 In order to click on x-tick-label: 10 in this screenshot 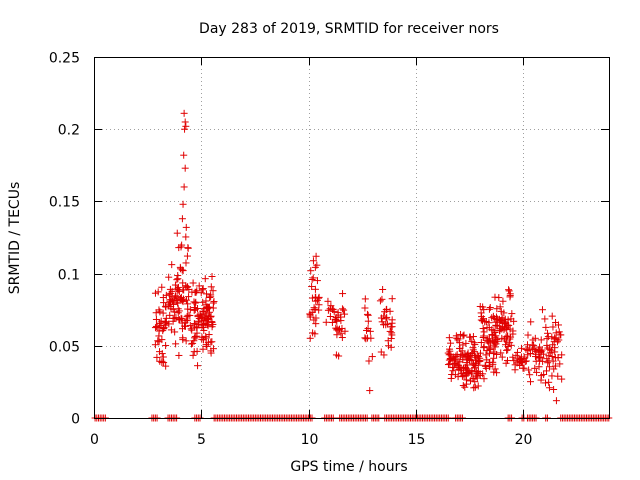, I will do `click(310, 440)`.